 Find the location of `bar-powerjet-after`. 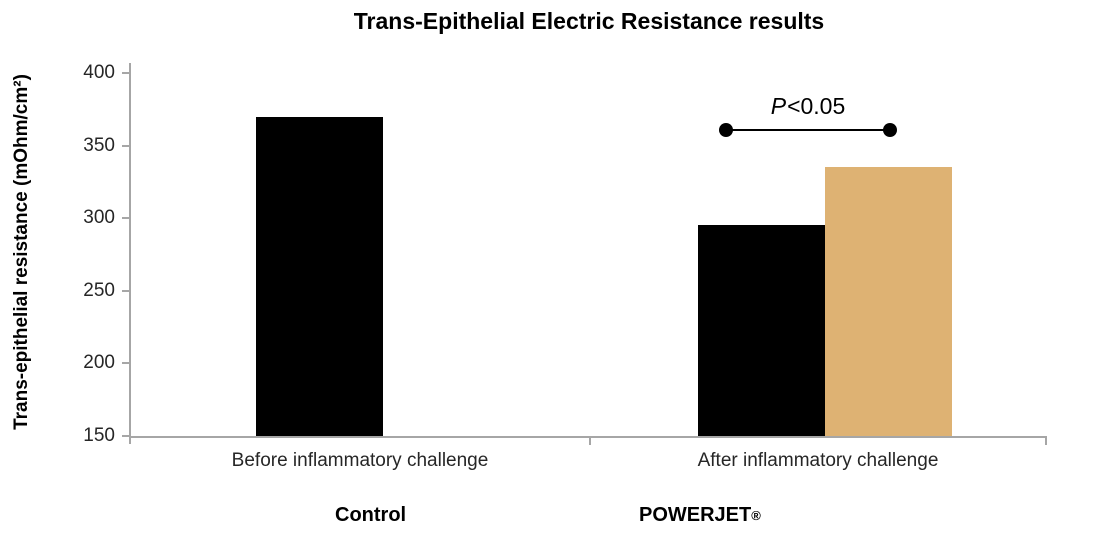

bar-powerjet-after is located at coordinates (888, 301).